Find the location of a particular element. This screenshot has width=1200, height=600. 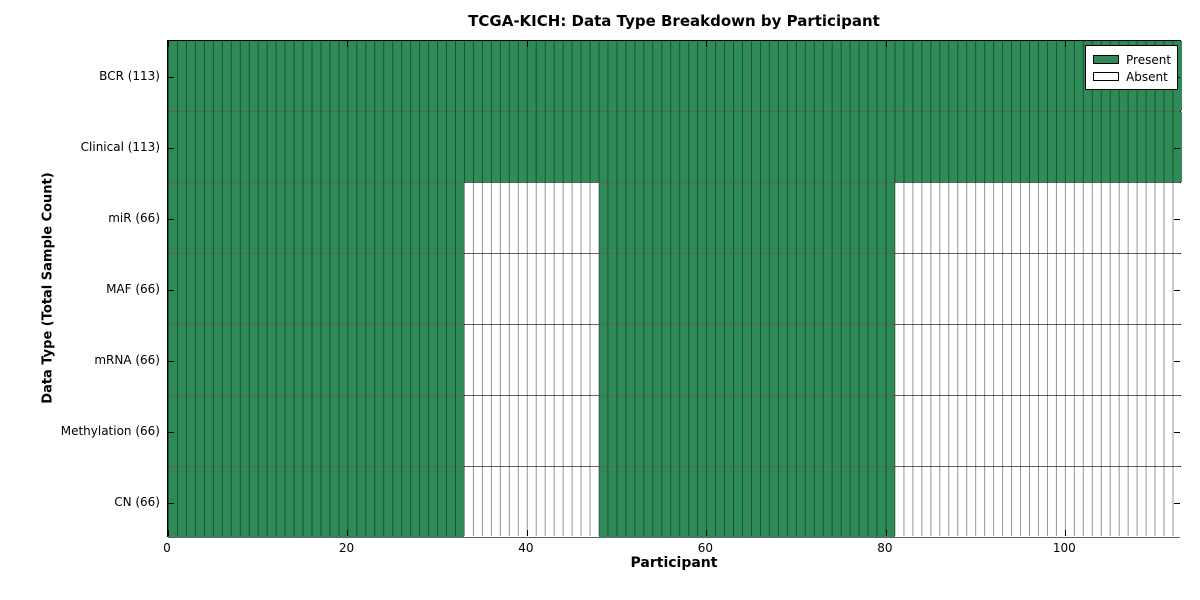

heatmap-row-methylation is located at coordinates (675, 431).